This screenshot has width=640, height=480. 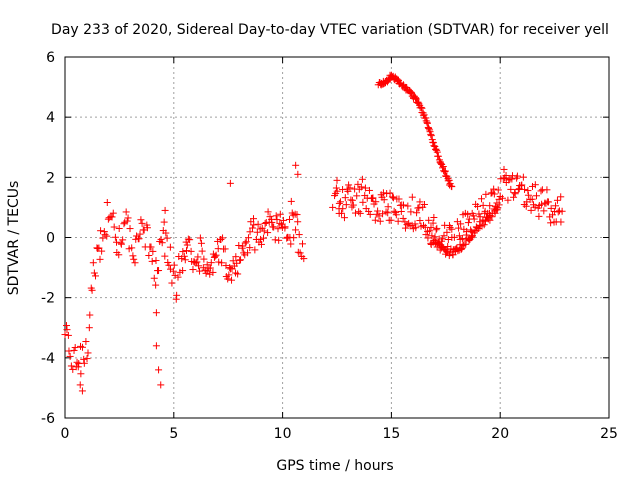 I want to click on x-tick-label: 0, so click(x=65, y=434).